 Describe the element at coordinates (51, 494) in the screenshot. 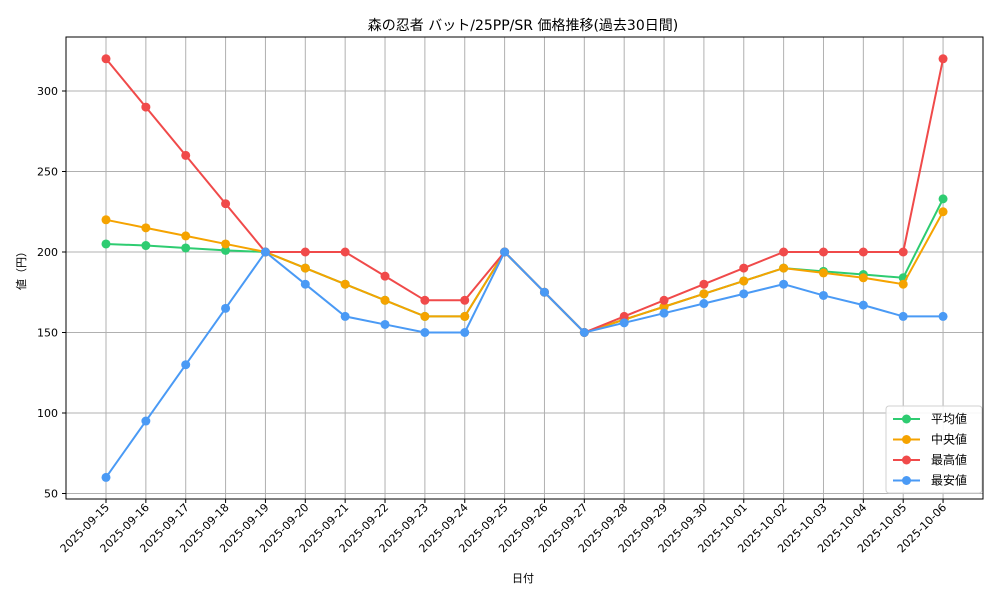

I see `y-tick-label: 50` at that location.